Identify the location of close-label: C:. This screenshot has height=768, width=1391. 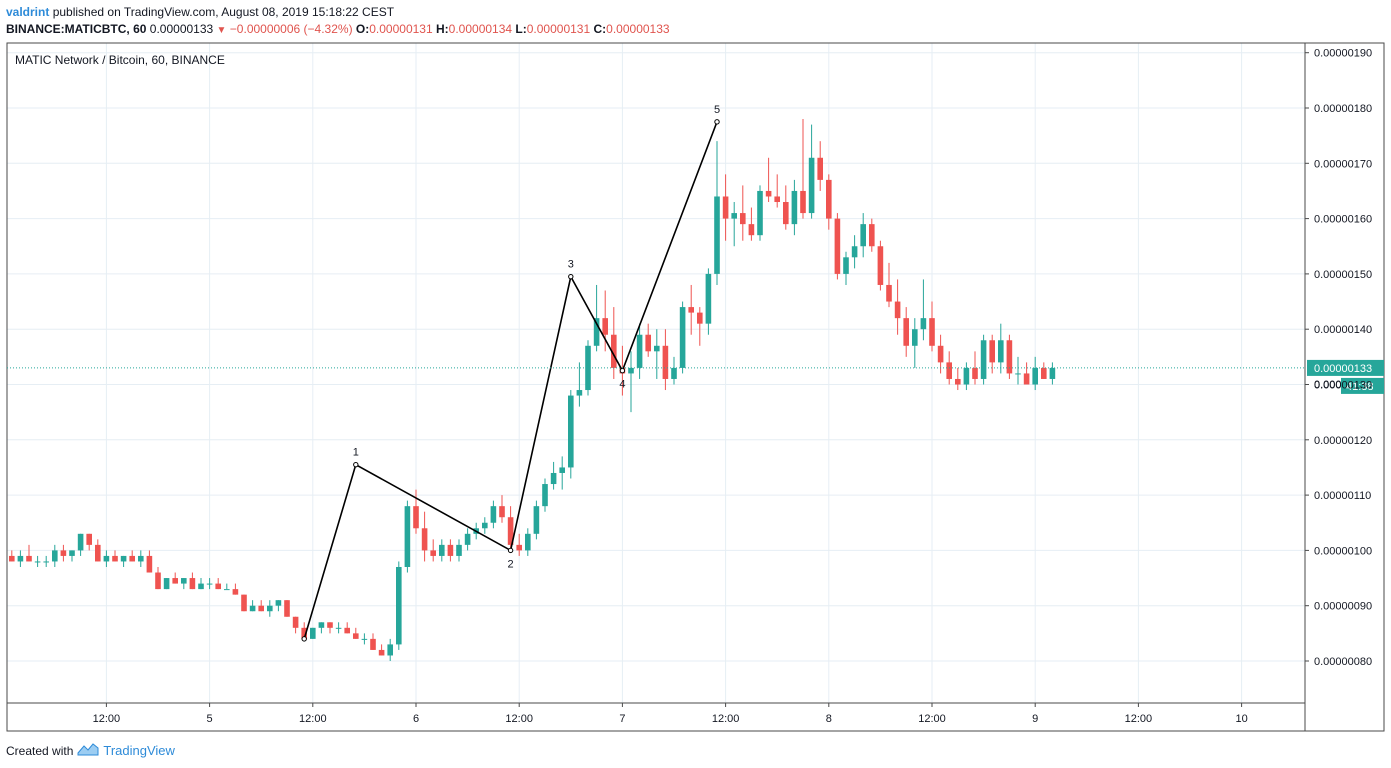
(600, 29).